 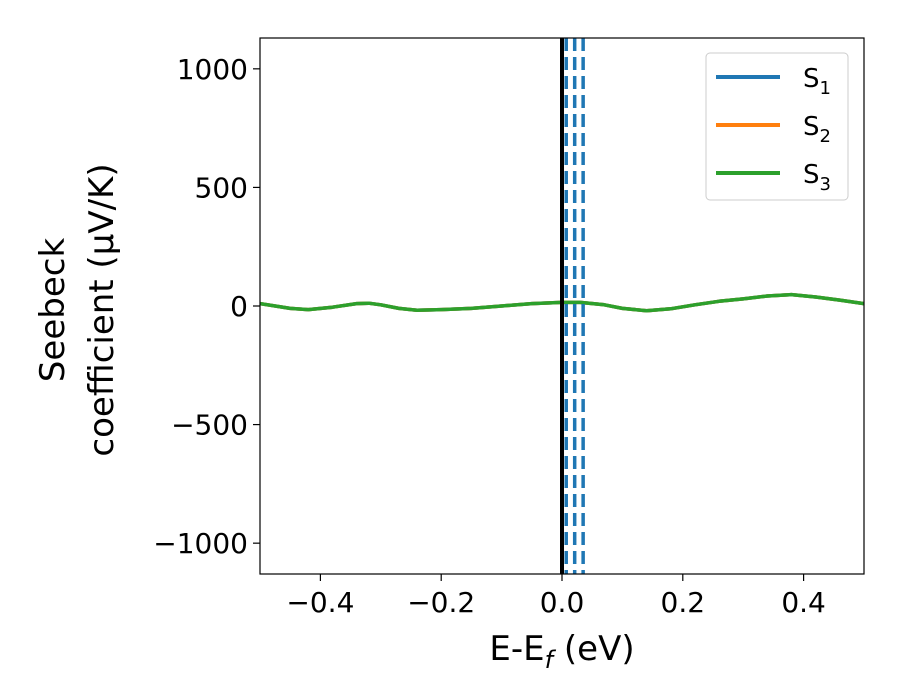 I want to click on y-tick-label: −1000, so click(x=200, y=543).